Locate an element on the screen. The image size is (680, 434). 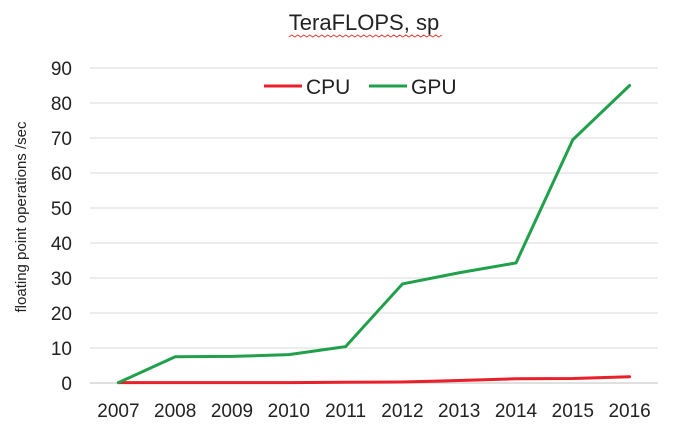
y-tick-label: 60 is located at coordinates (61, 174).